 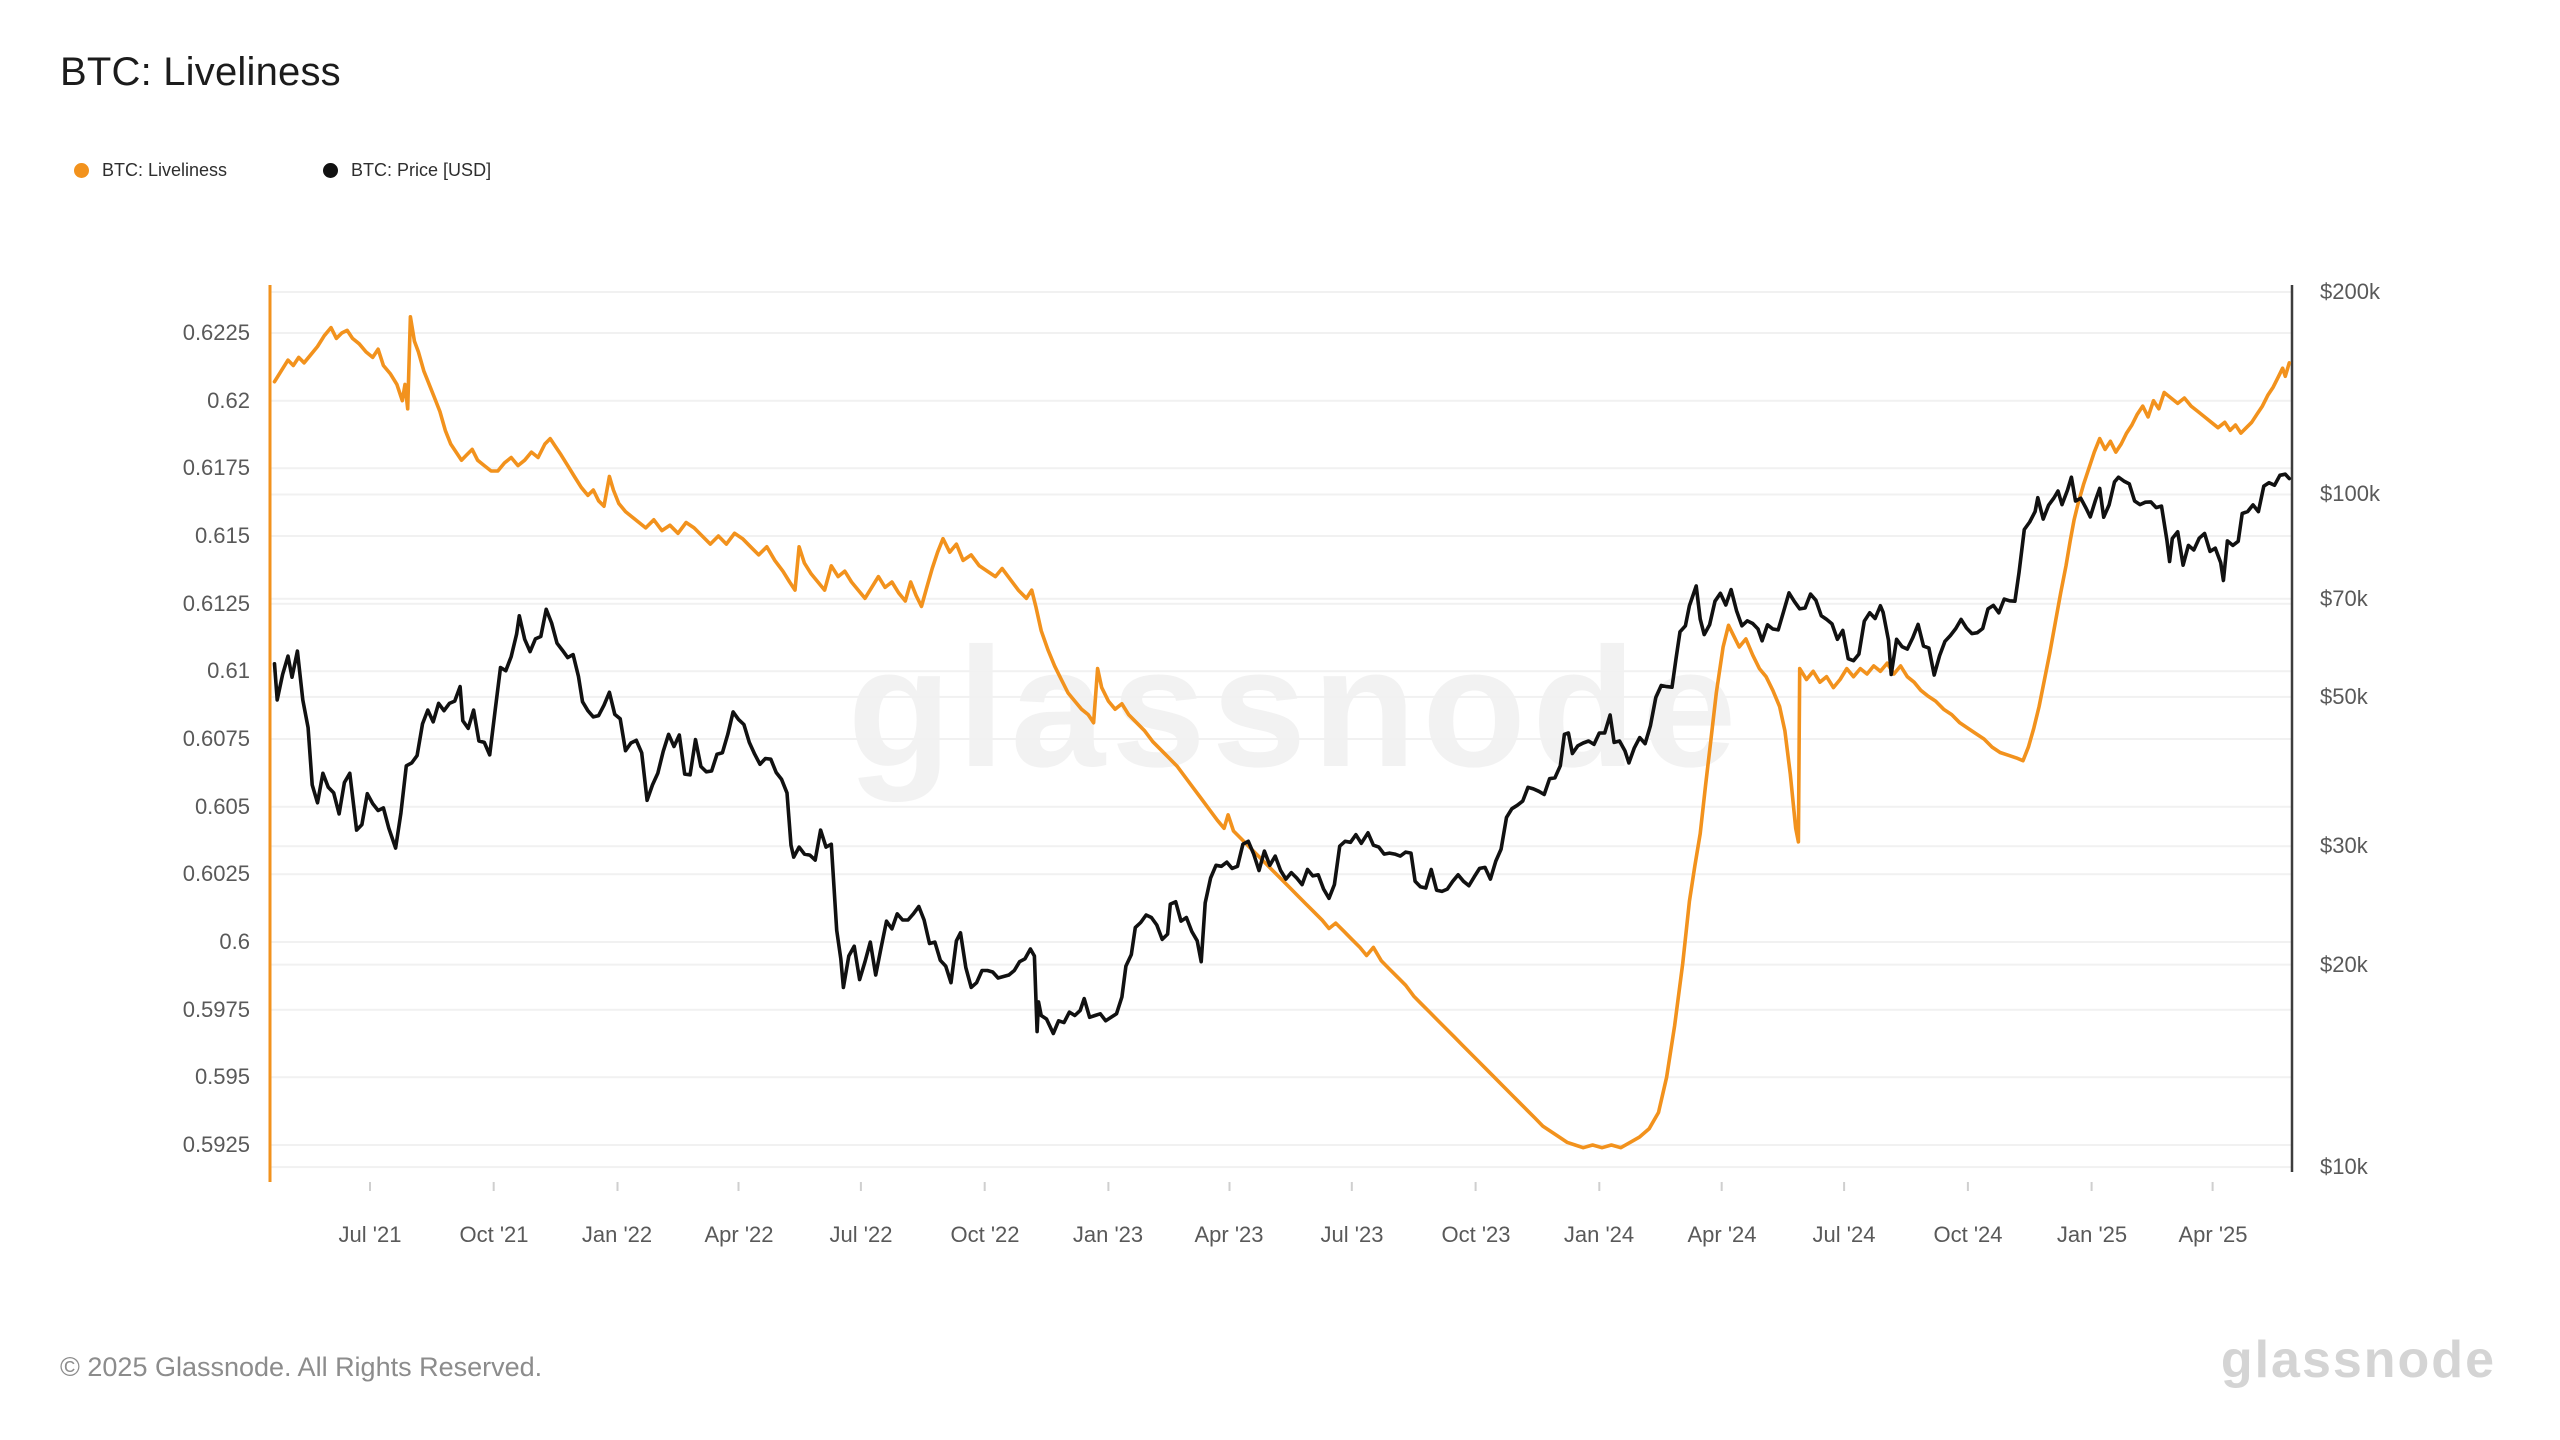 What do you see at coordinates (222, 806) in the screenshot?
I see `left-axis-tick-label: 0.605` at bounding box center [222, 806].